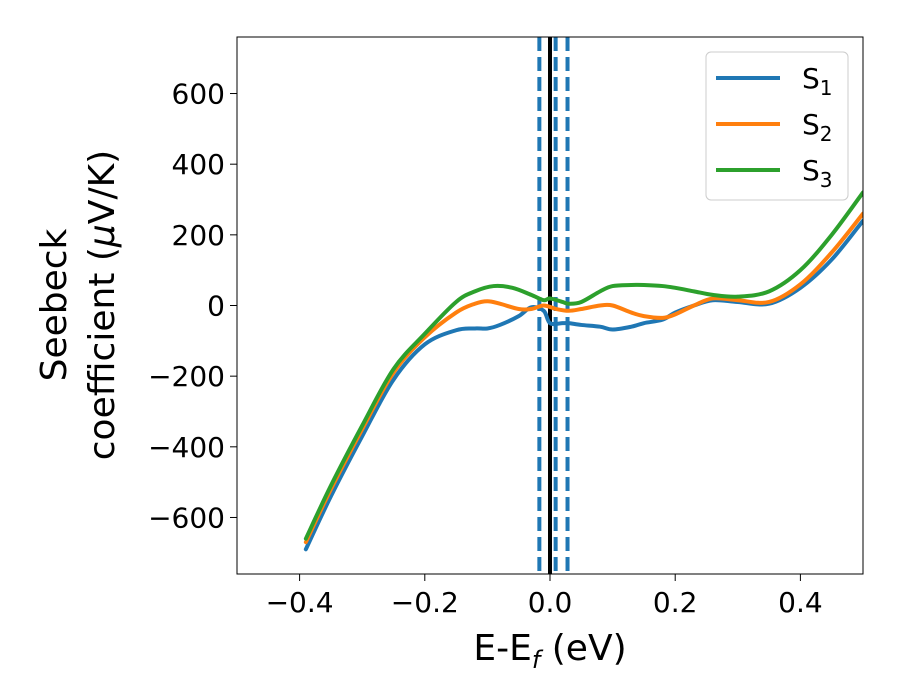 The image size is (900, 700). What do you see at coordinates (550, 602) in the screenshot?
I see `x-tick-label: 0.0` at bounding box center [550, 602].